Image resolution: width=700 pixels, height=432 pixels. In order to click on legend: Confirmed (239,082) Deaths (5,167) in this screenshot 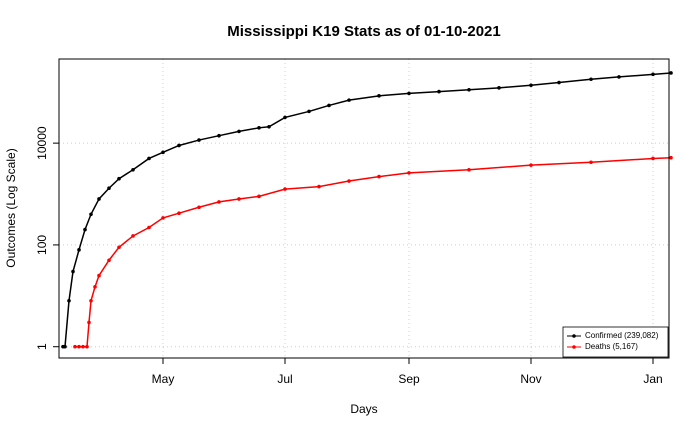, I will do `click(615, 342)`.